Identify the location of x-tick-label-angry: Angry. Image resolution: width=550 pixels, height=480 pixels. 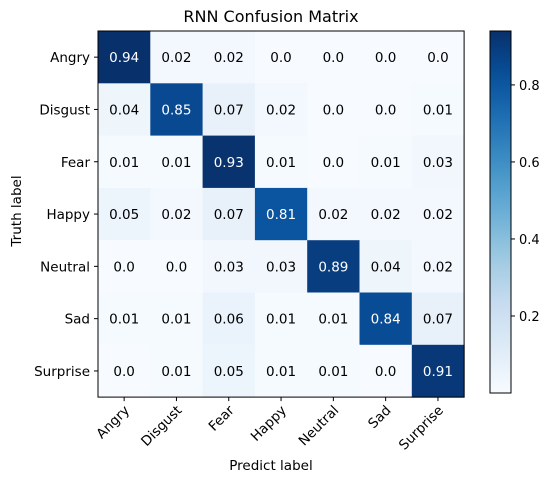
(113, 423).